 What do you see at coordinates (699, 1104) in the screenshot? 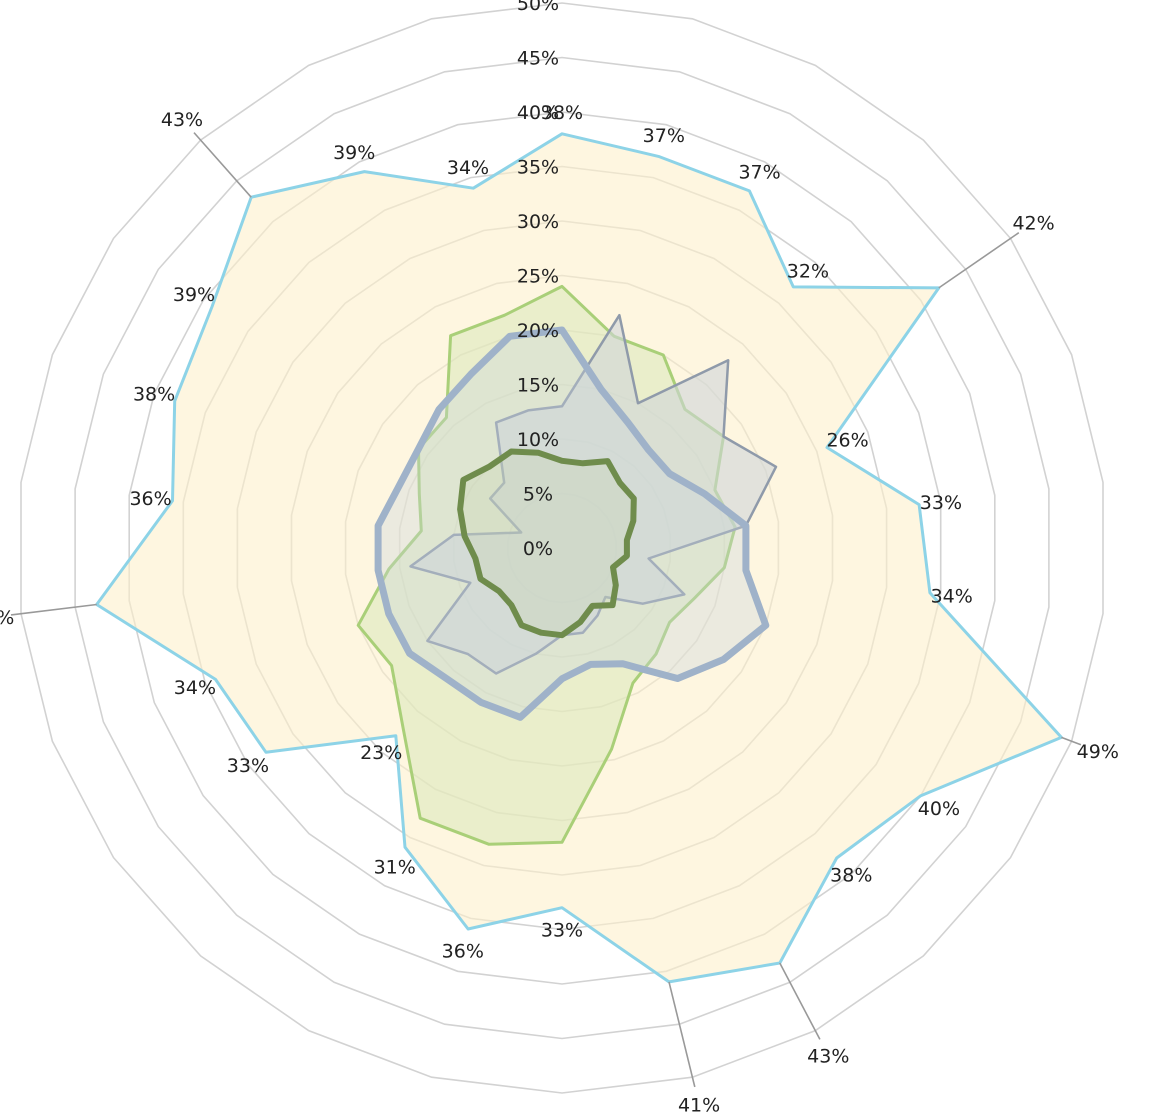
I see `value-label: 41%` at bounding box center [699, 1104].